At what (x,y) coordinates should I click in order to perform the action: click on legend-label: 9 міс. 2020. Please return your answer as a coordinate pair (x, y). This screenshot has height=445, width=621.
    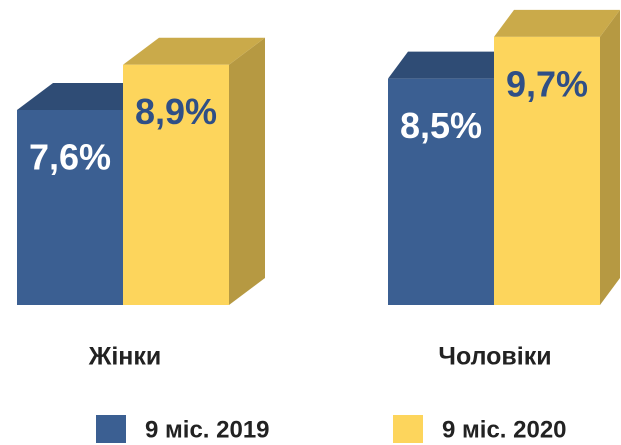
    Looking at the image, I should click on (504, 429).